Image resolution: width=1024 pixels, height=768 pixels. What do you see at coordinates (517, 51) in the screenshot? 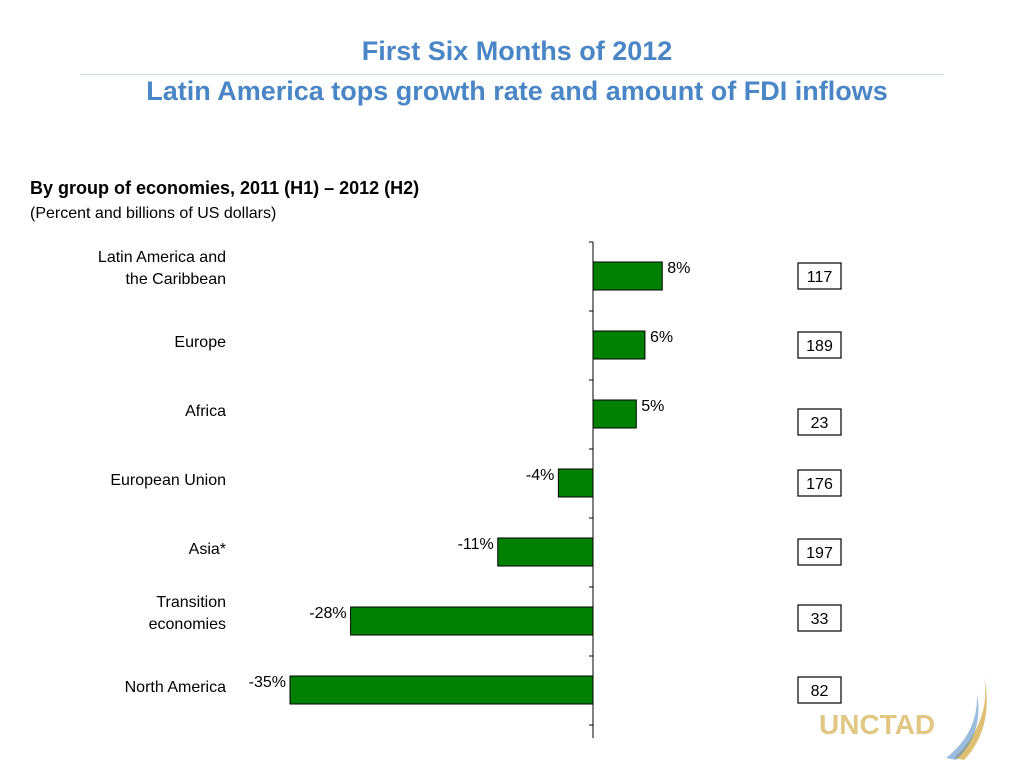
I see `slide-title-line-1: First Six Months of 2012` at bounding box center [517, 51].